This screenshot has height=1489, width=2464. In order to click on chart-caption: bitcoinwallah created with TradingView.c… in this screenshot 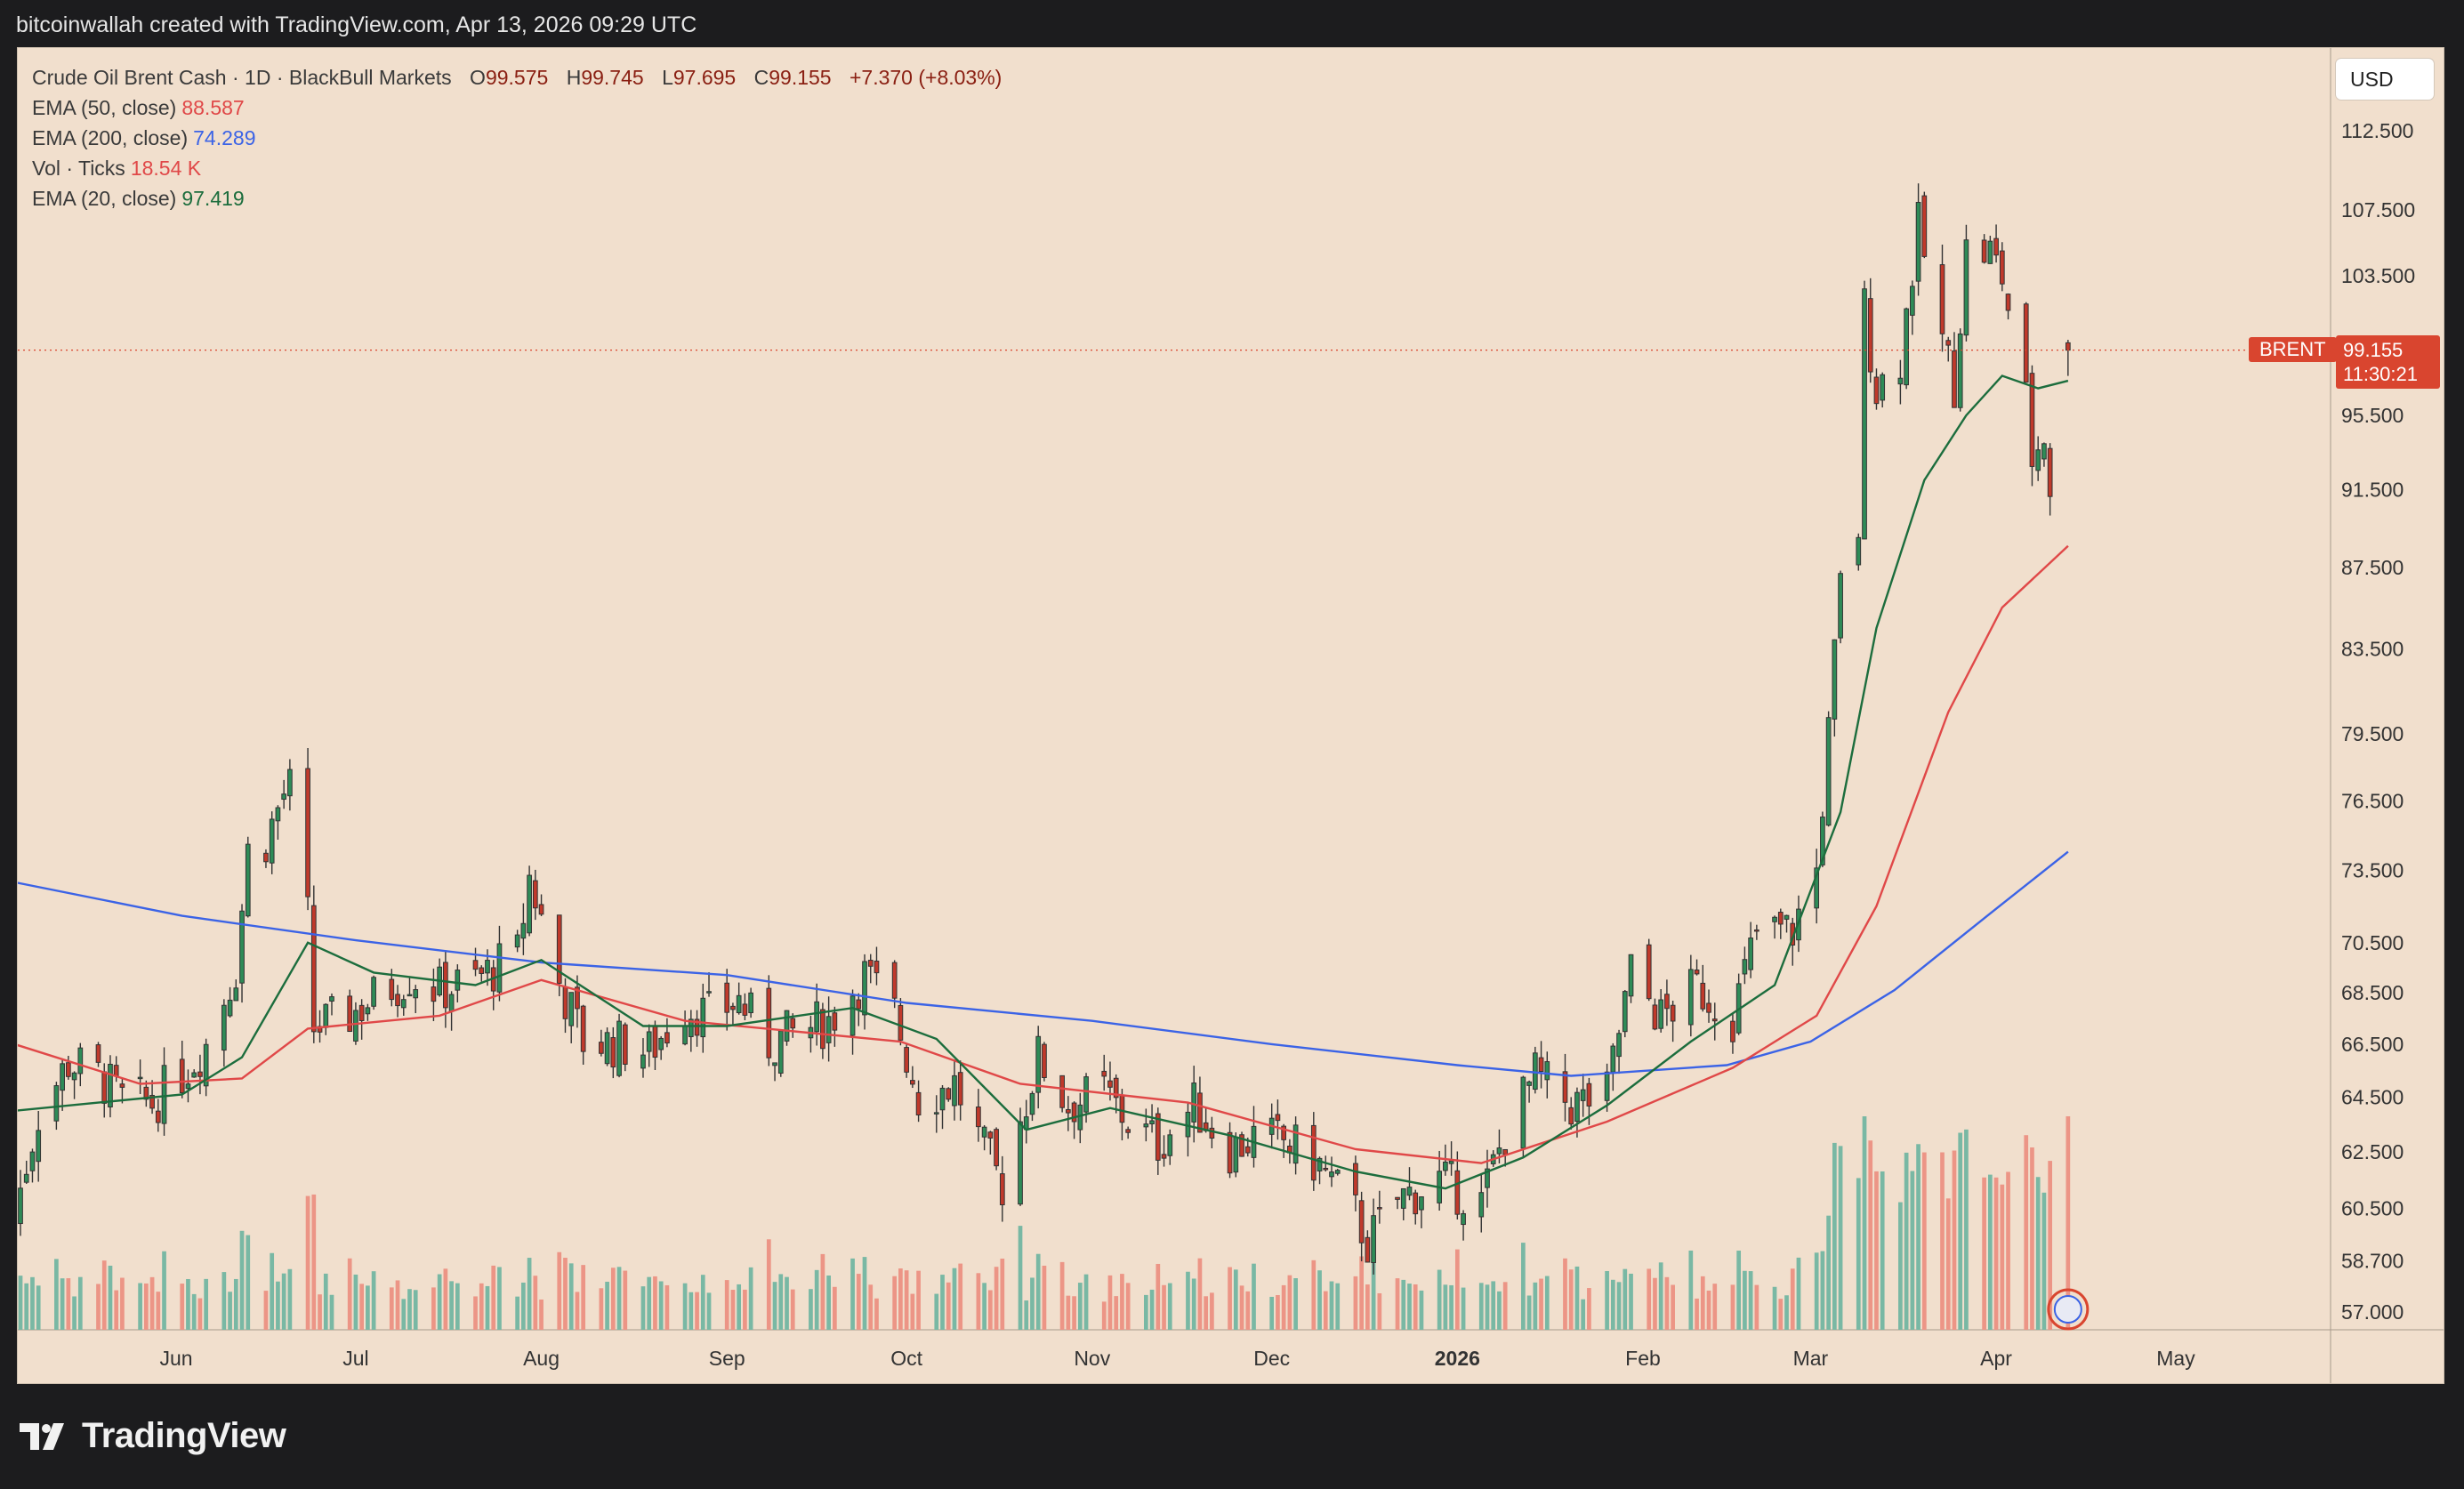, I will do `click(357, 24)`.